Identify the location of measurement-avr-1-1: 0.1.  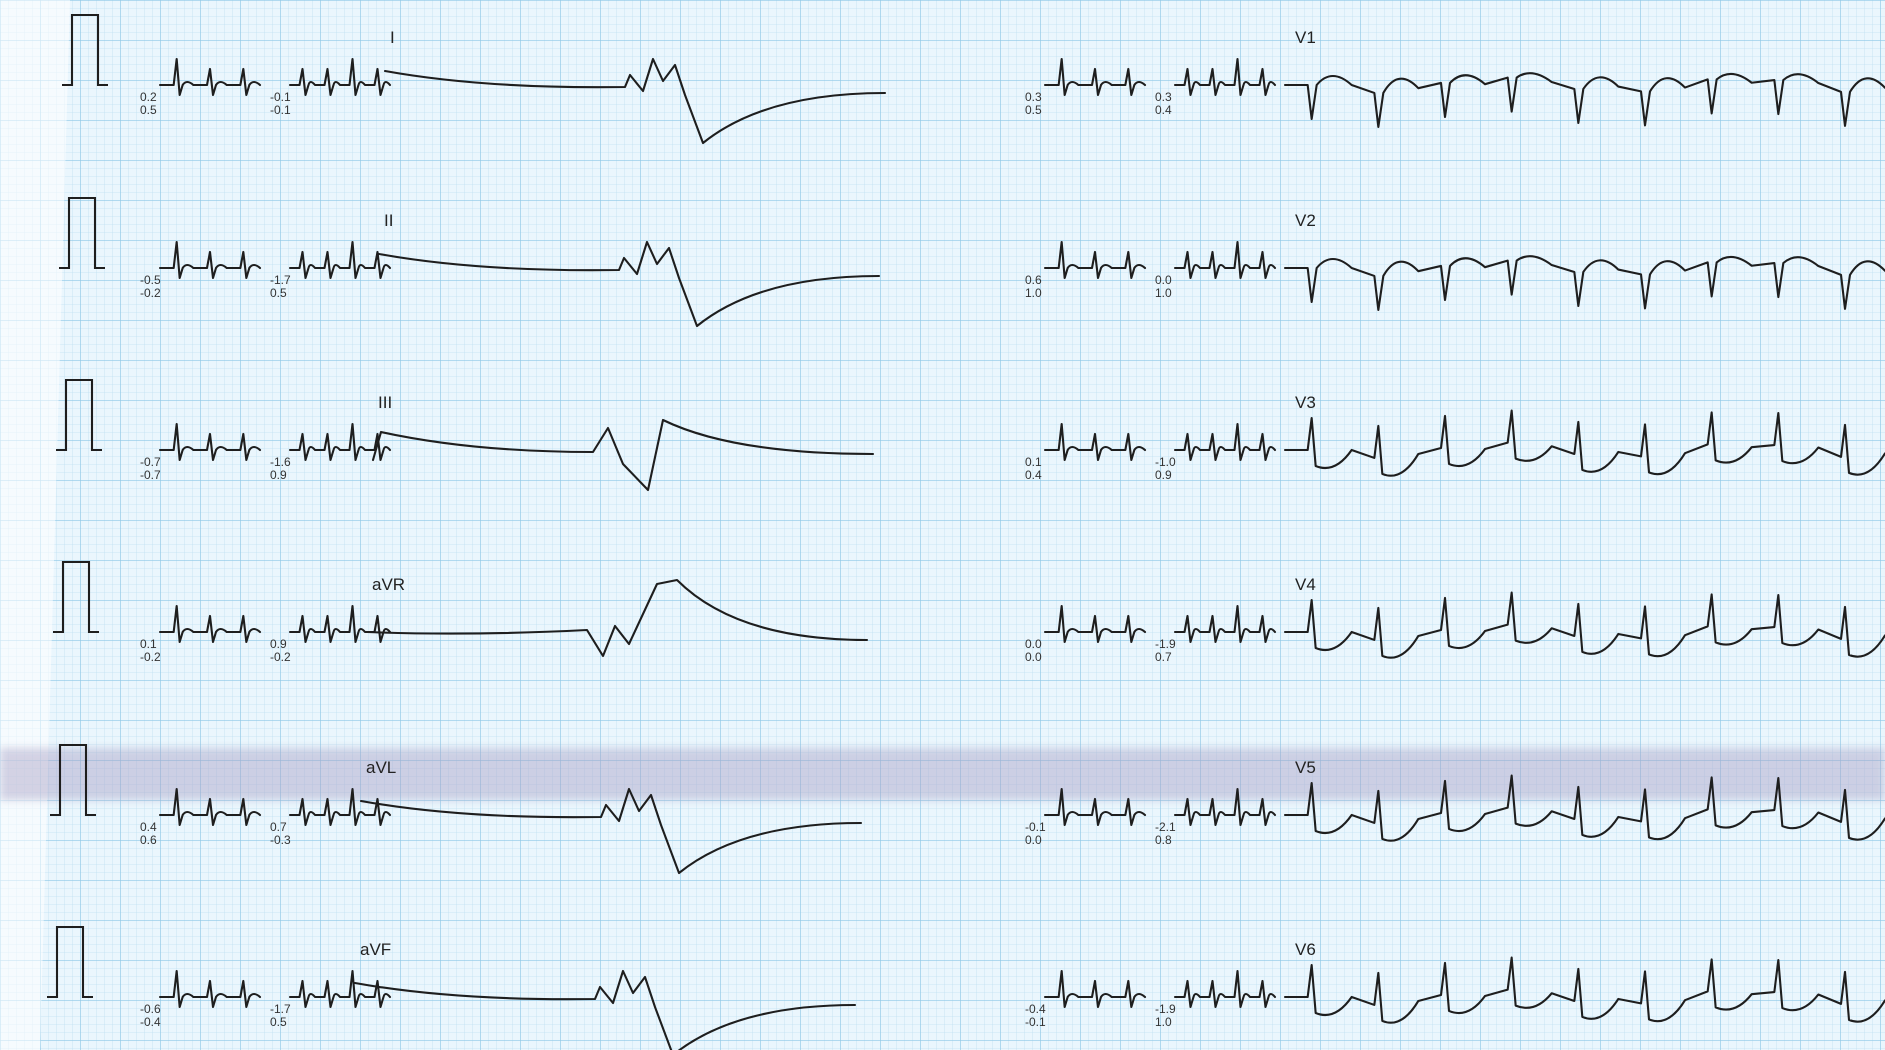
(148, 644).